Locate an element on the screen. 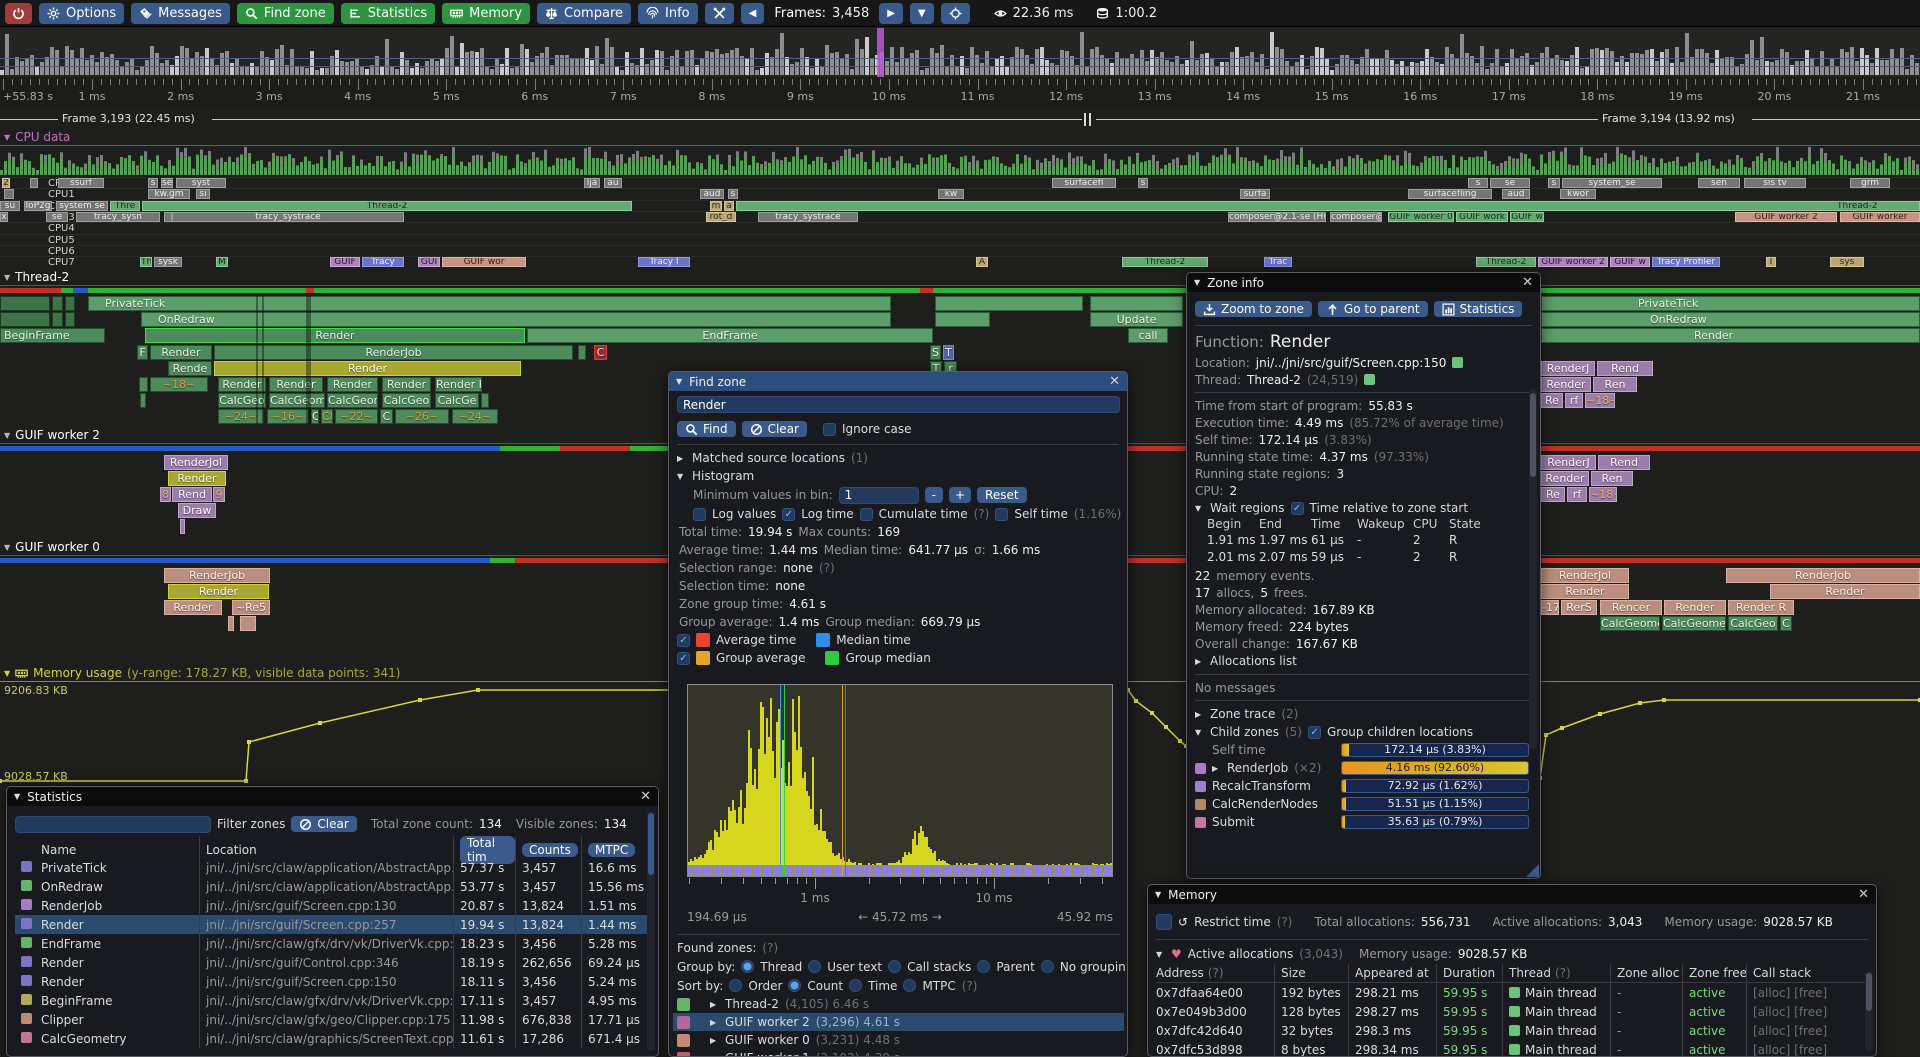 Image resolution: width=1920 pixels, height=1057 pixels. timeline-zone: RenderJob is located at coordinates (393, 352).